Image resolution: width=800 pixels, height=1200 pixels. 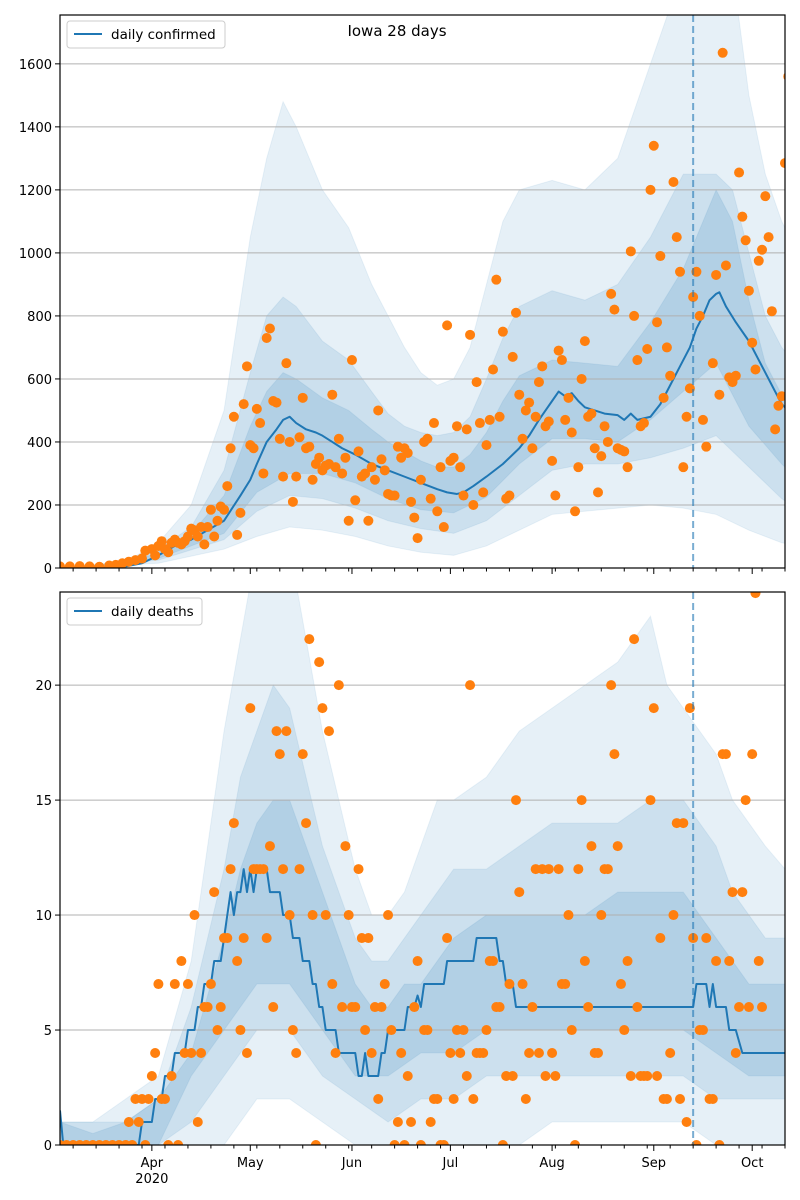 I want to click on y-tick-label: 15, so click(x=43, y=801).